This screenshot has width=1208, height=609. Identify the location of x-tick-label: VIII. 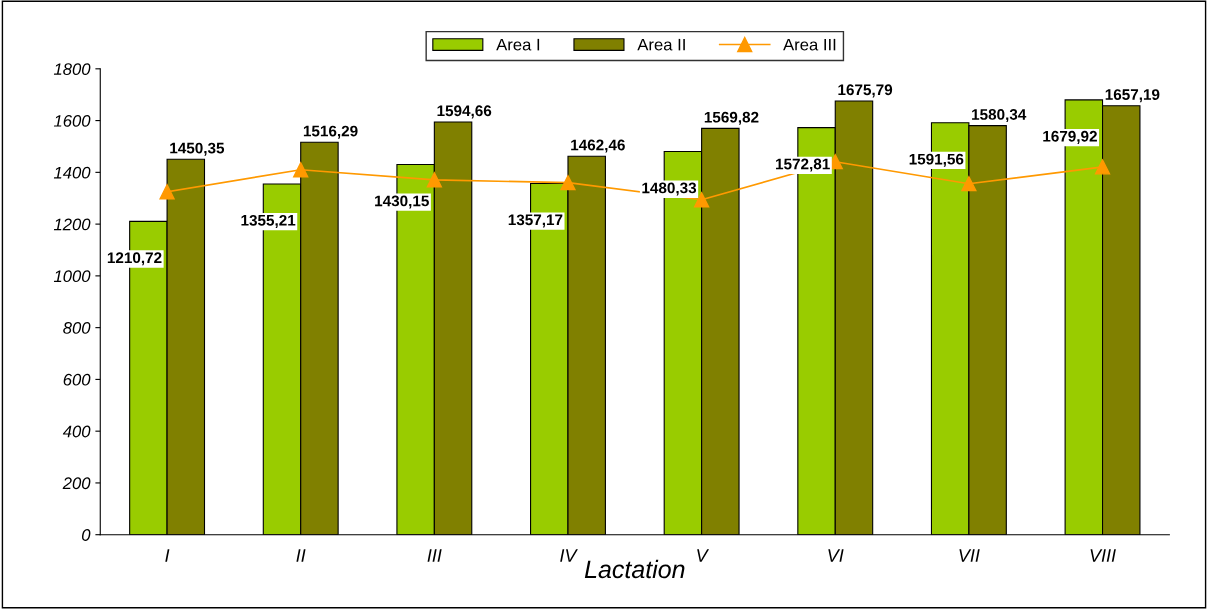
(1103, 555).